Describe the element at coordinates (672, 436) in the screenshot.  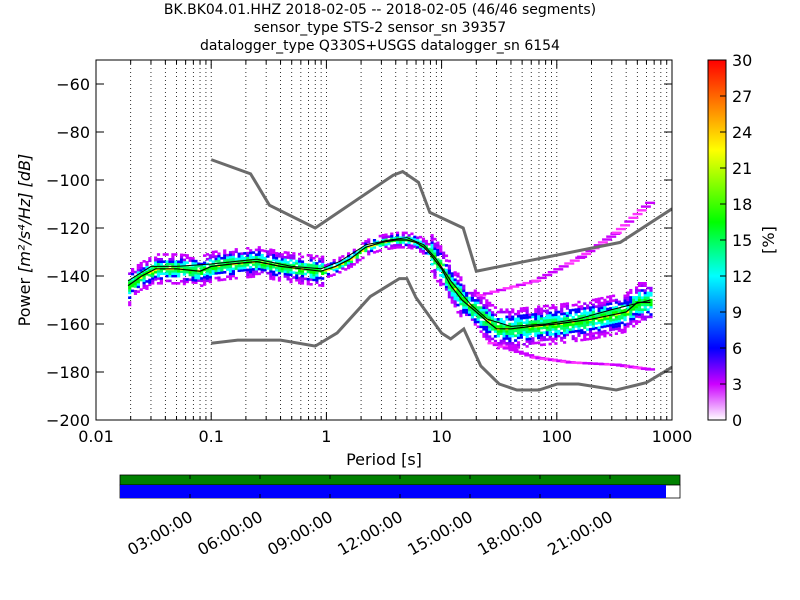
I see `x-tick-label: 1000` at that location.